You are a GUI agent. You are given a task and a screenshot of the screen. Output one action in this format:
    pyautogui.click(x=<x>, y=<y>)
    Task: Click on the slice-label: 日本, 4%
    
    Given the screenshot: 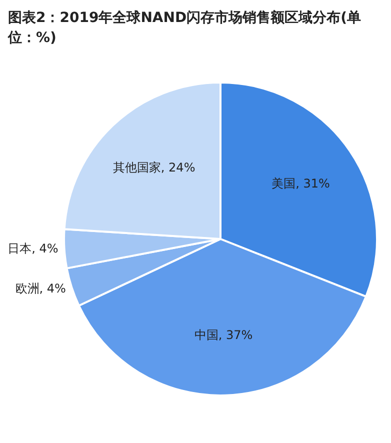 What is the action you would take?
    pyautogui.click(x=33, y=248)
    